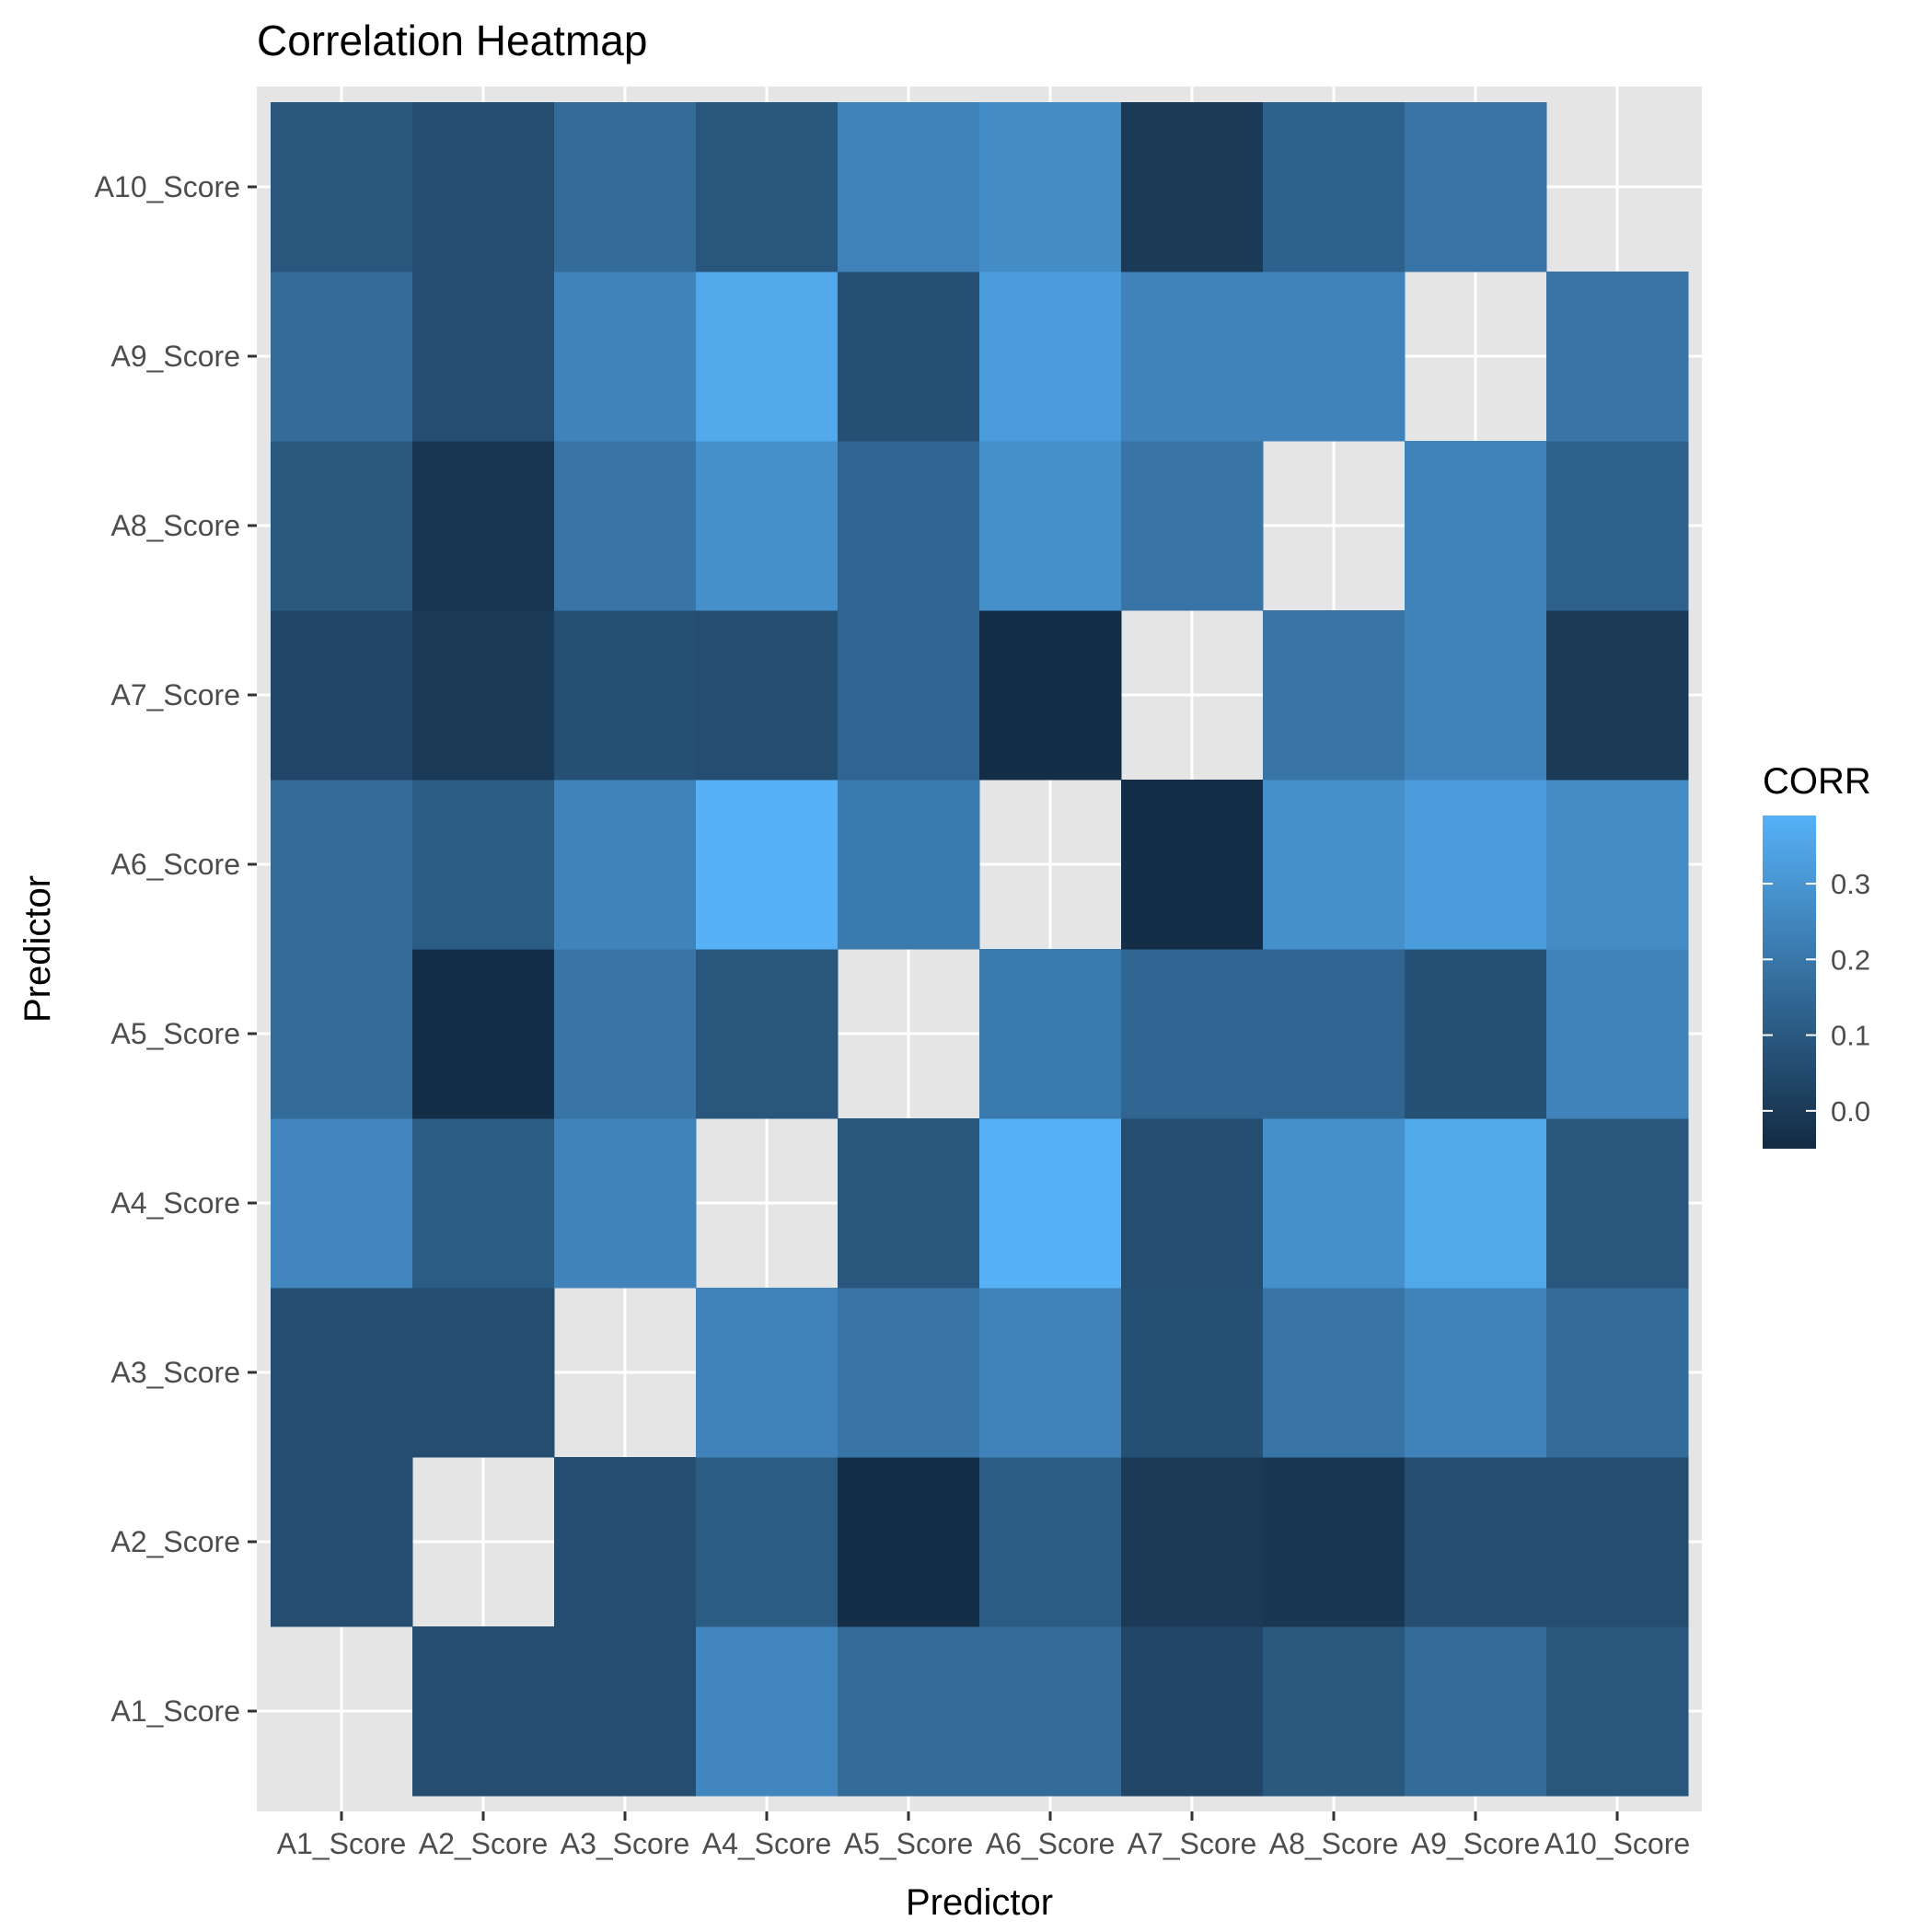 The image size is (1932, 1932). Describe the element at coordinates (1334, 1844) in the screenshot. I see `x-tick-label: A8_Score` at that location.